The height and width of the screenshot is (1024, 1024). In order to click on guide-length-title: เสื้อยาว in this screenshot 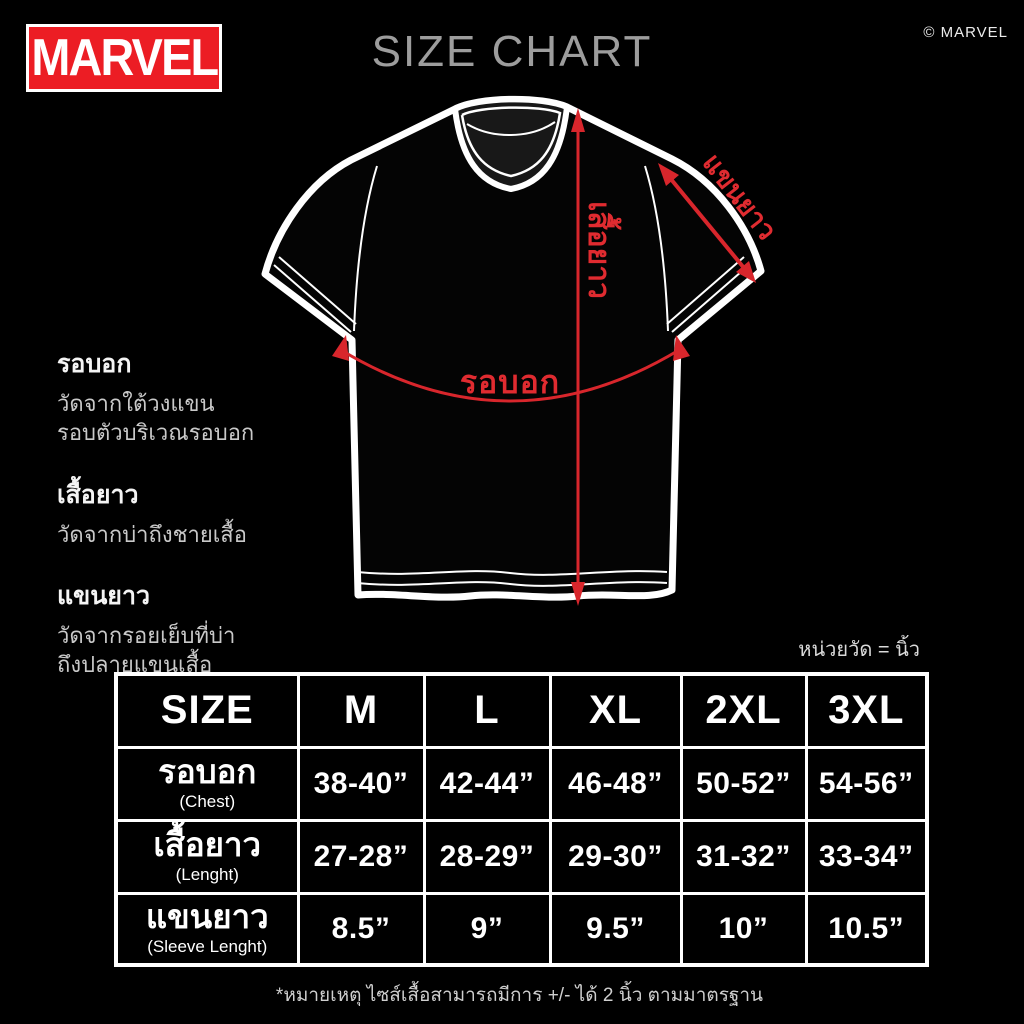, I will do `click(98, 494)`.